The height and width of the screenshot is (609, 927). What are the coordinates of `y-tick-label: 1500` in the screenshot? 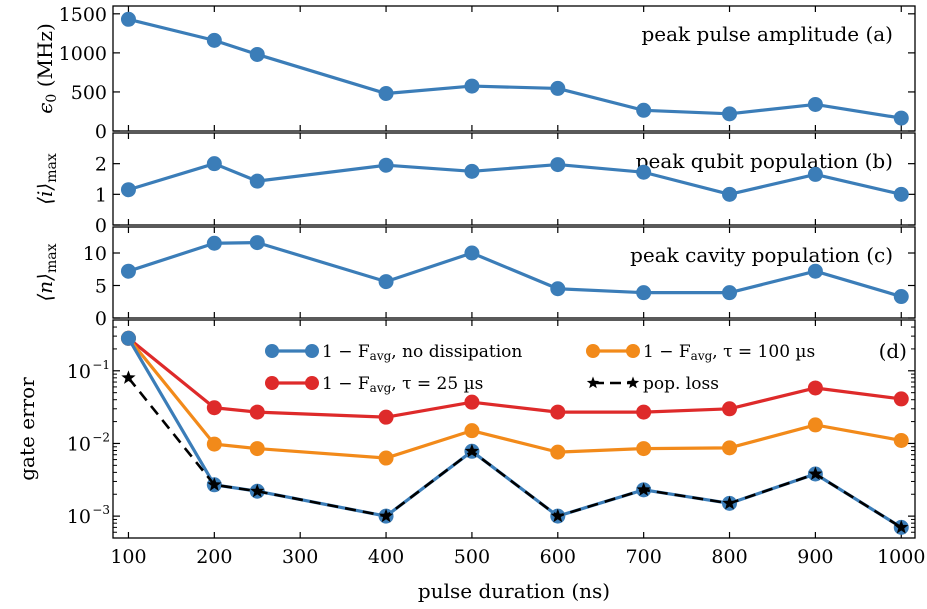 It's located at (83, 15).